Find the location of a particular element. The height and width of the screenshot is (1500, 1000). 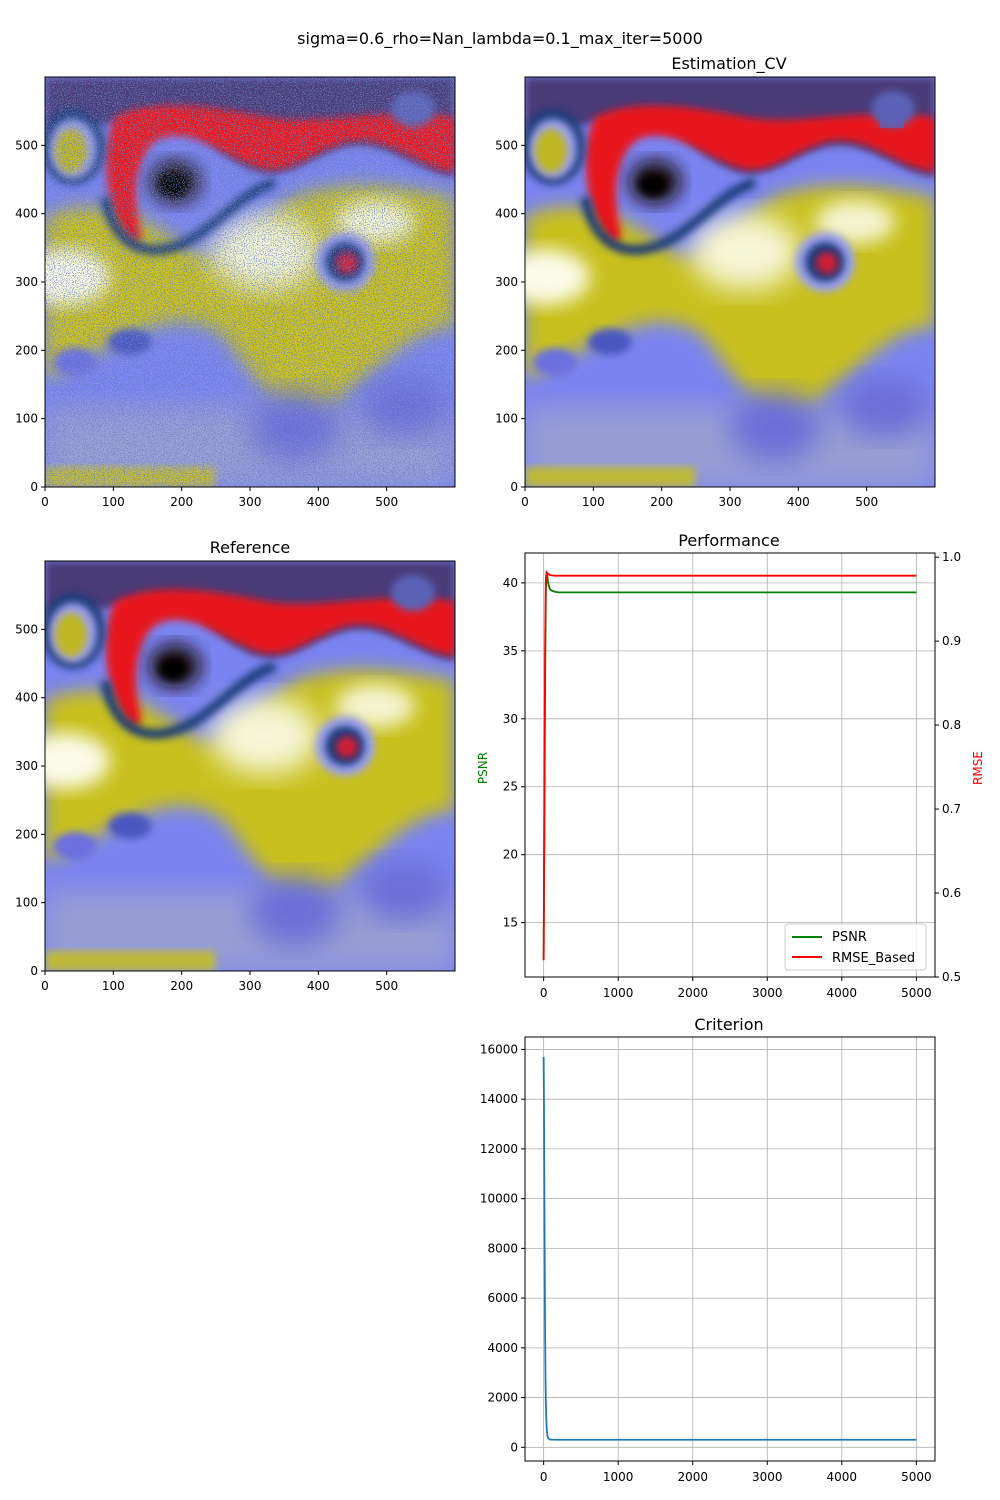

reference-field-image is located at coordinates (237, 766).